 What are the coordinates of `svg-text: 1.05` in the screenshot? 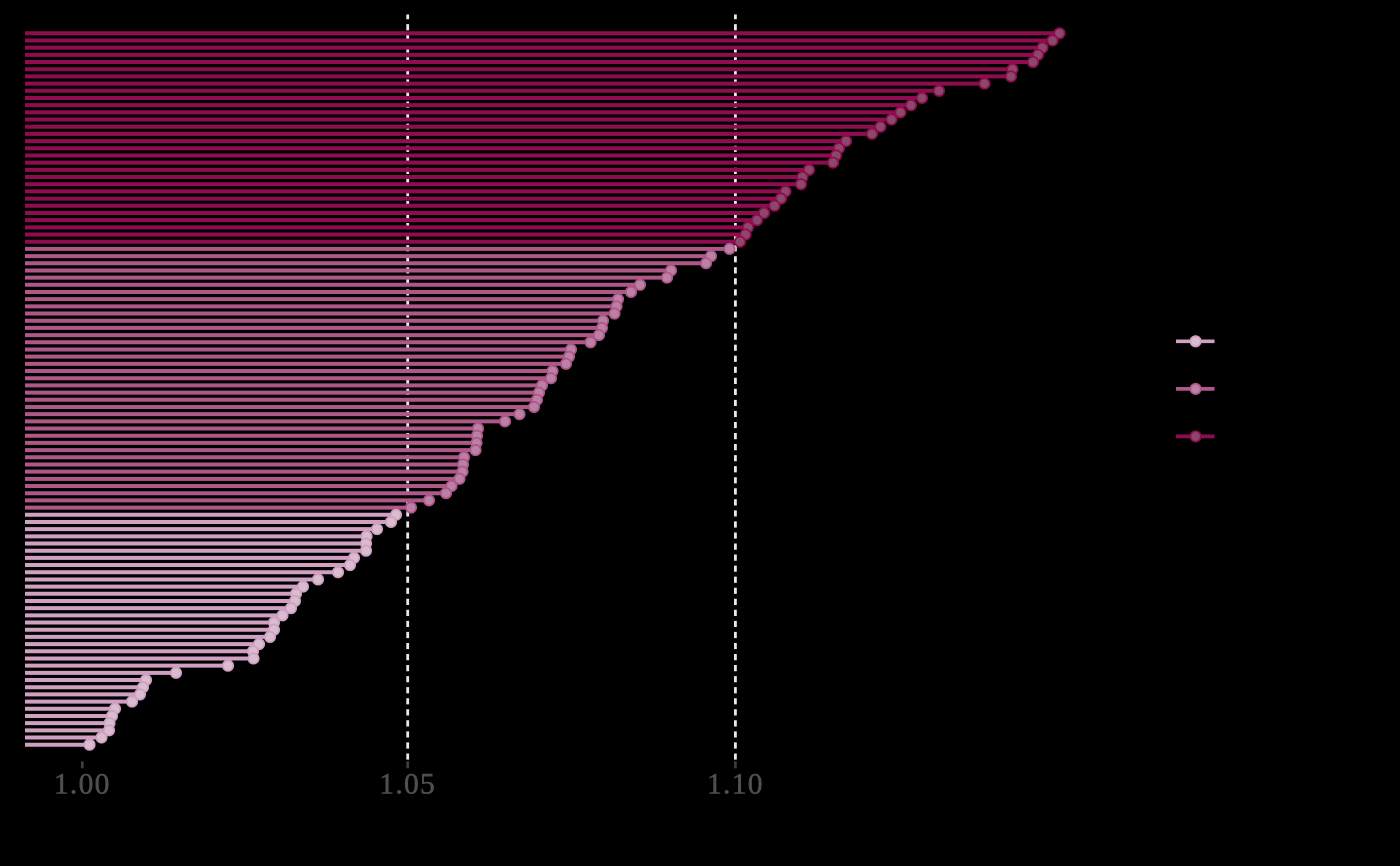 It's located at (407, 785).